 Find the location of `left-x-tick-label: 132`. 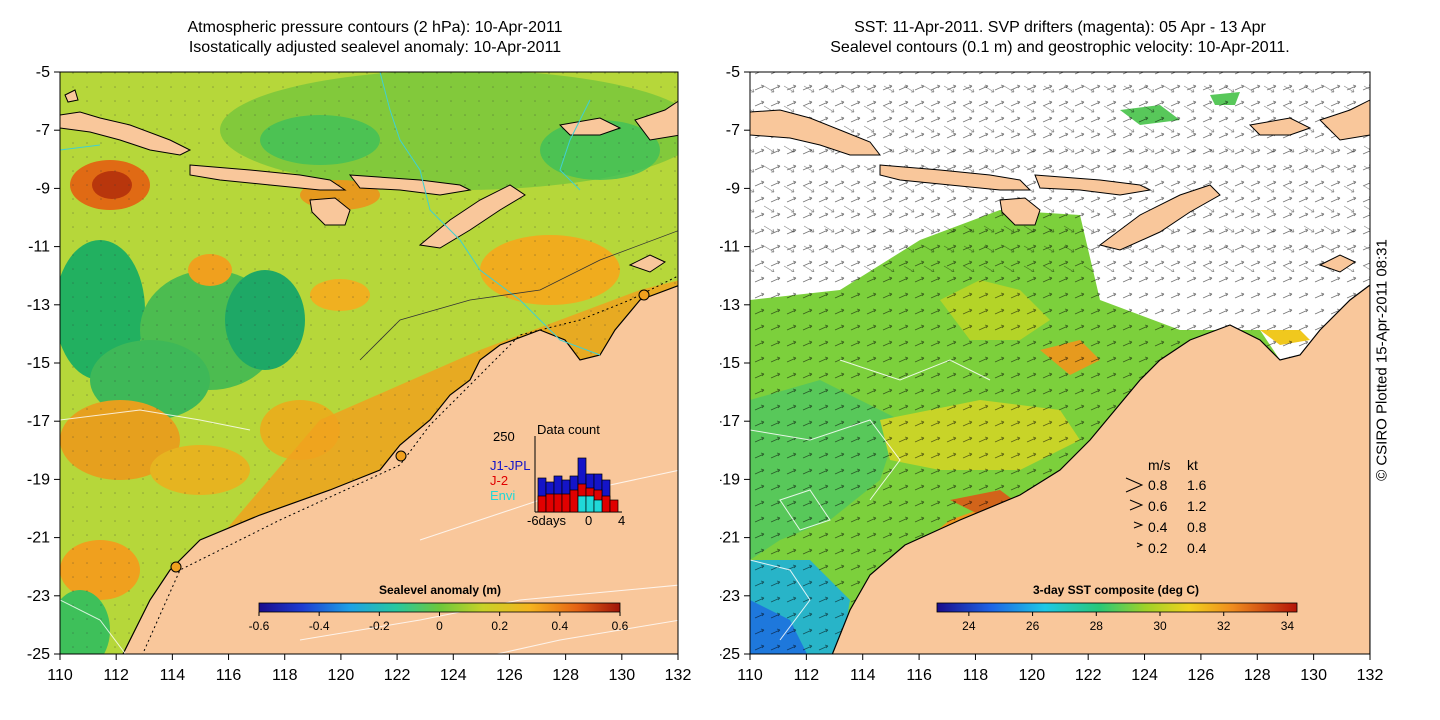

left-x-tick-label: 132 is located at coordinates (678, 675).